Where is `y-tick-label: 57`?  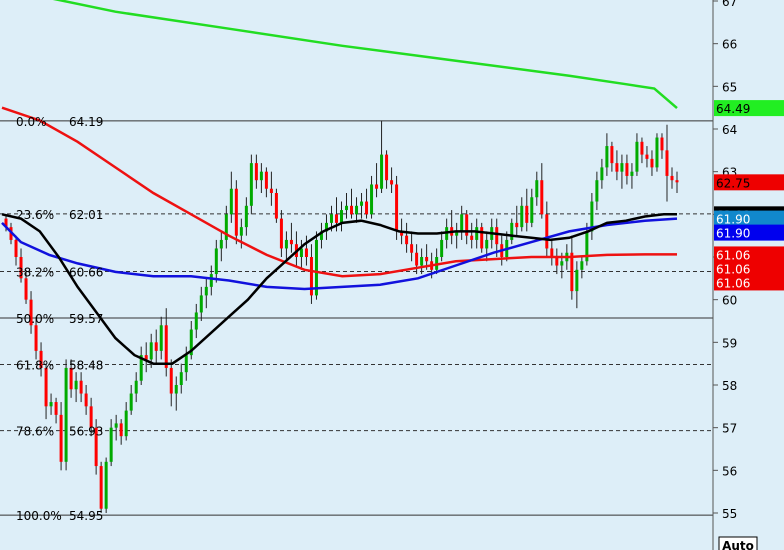 y-tick-label: 57 is located at coordinates (729, 429).